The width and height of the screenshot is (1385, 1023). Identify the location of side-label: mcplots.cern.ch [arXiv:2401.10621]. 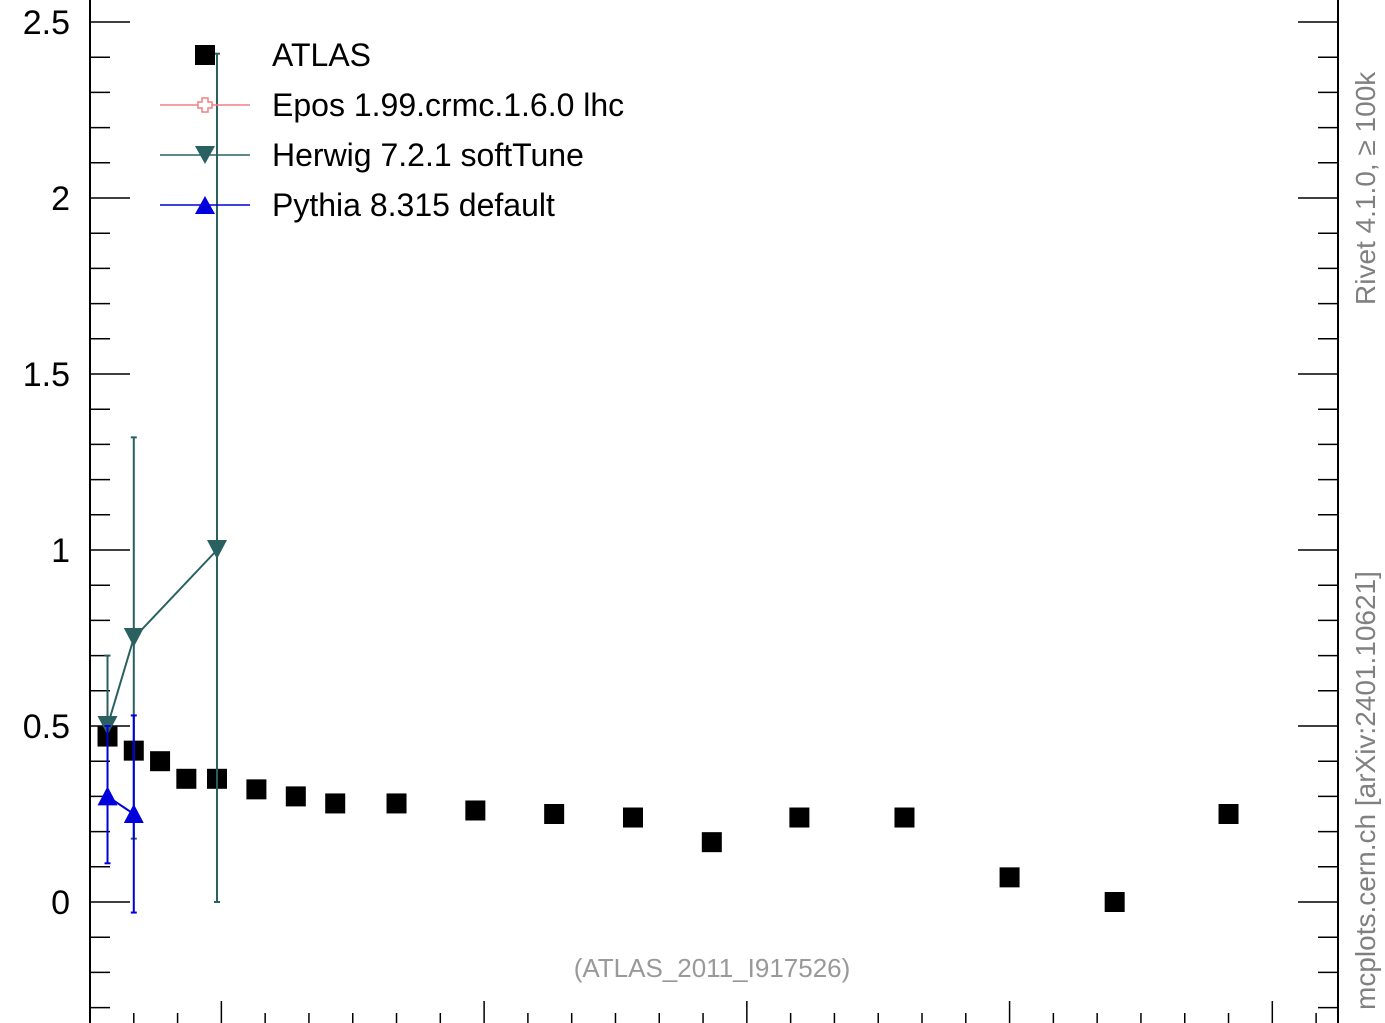
(1365, 790).